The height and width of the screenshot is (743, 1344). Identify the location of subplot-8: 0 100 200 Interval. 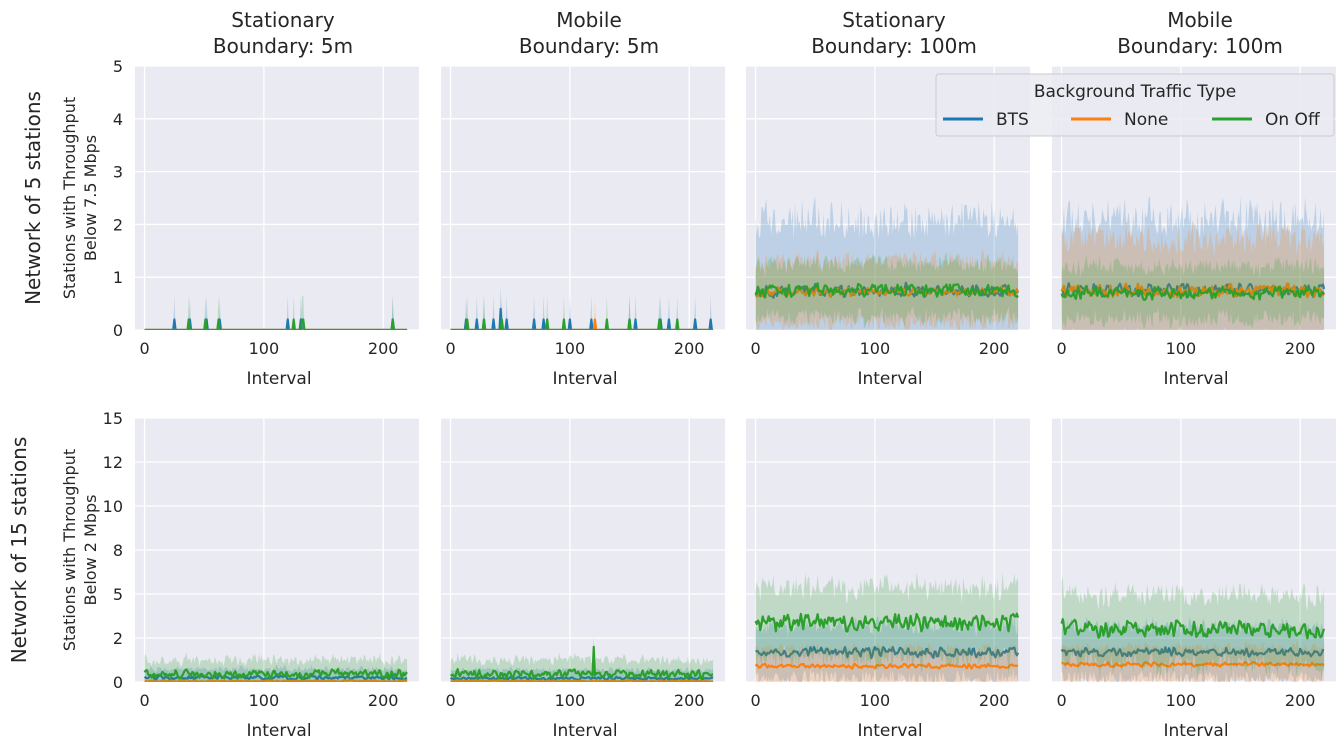
(1194, 579).